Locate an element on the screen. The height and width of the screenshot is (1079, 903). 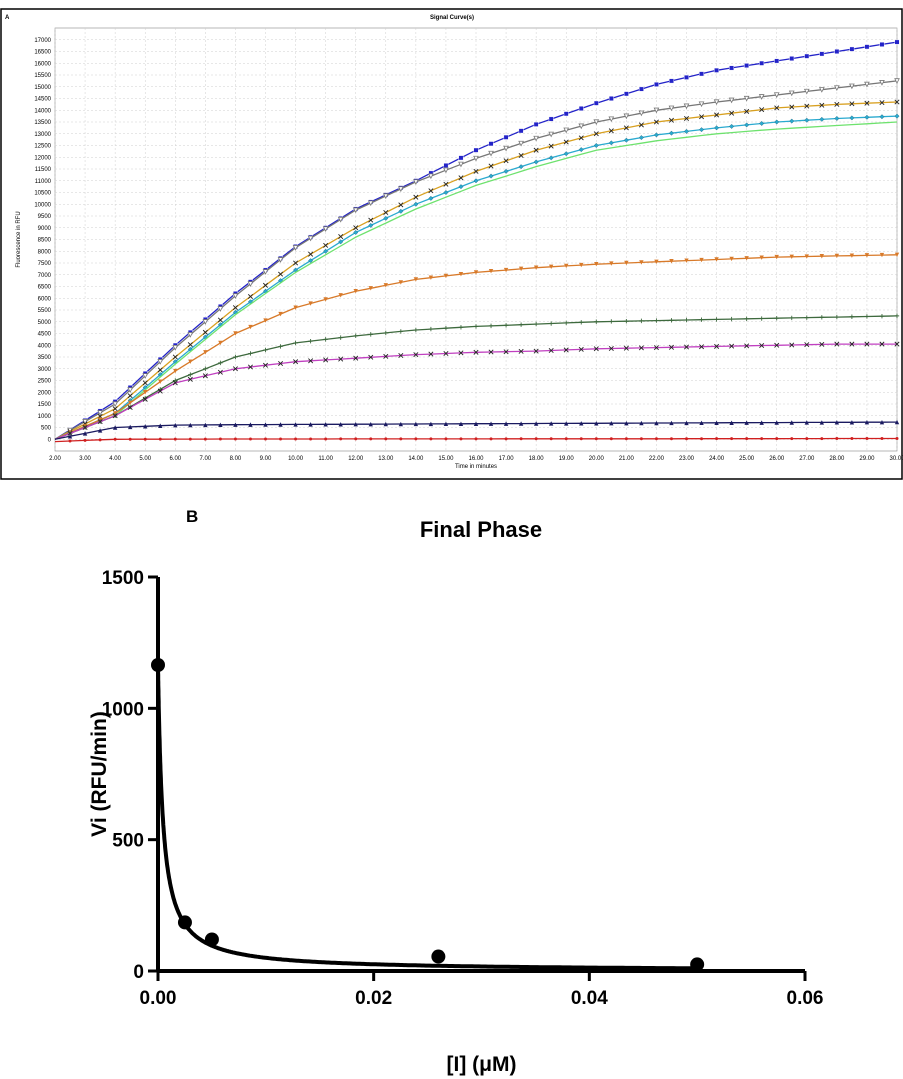
x-tick-label-a: 28.00 is located at coordinates (837, 459).